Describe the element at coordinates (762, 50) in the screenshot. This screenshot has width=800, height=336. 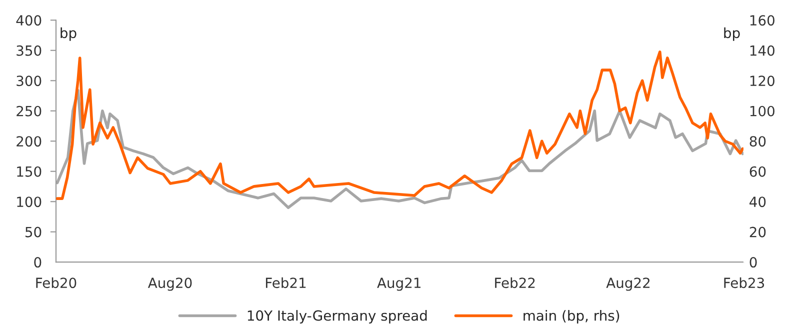
I see `y2-tick-label: 140` at that location.